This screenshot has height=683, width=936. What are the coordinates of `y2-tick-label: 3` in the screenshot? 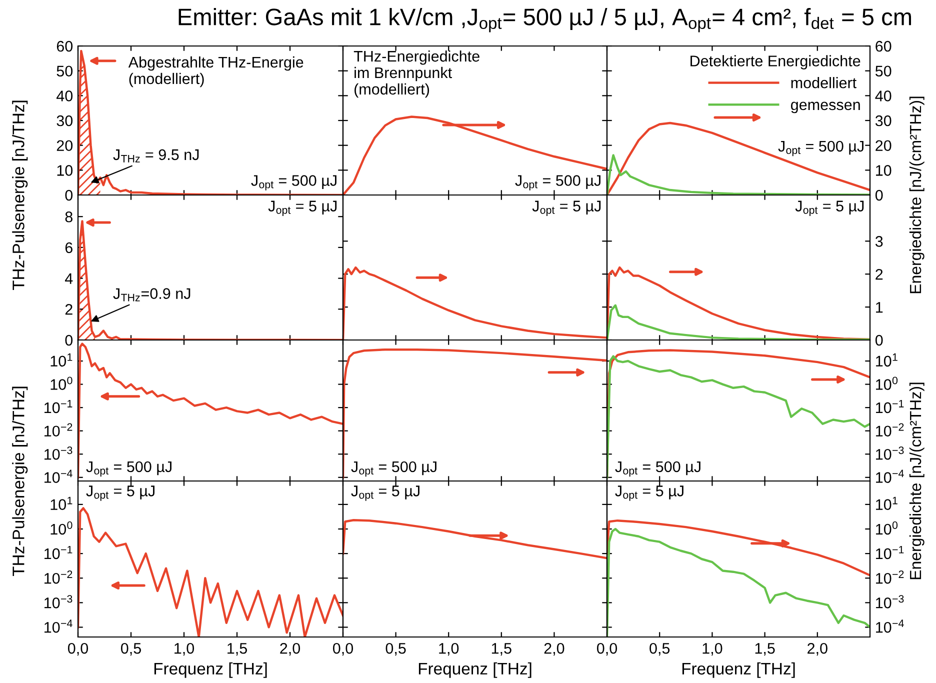 It's located at (879, 241).